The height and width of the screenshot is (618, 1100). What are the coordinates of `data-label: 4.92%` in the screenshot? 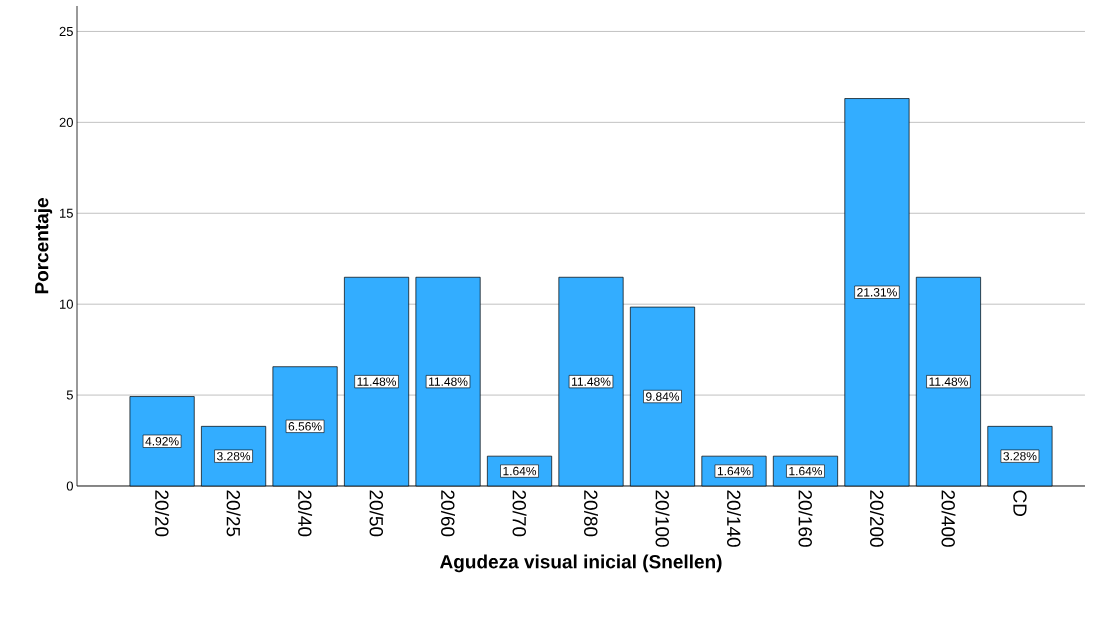 It's located at (162, 441).